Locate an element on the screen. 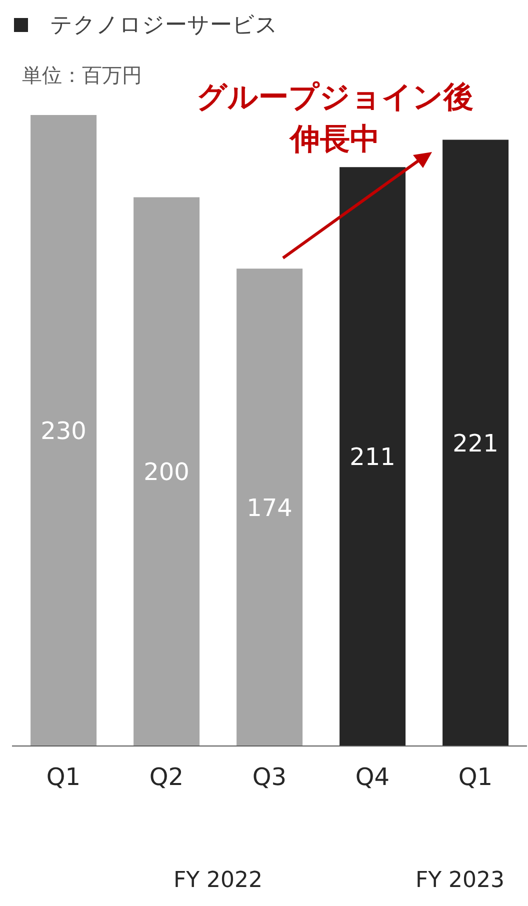  legend-label: テクノロジーサービス is located at coordinates (164, 26).